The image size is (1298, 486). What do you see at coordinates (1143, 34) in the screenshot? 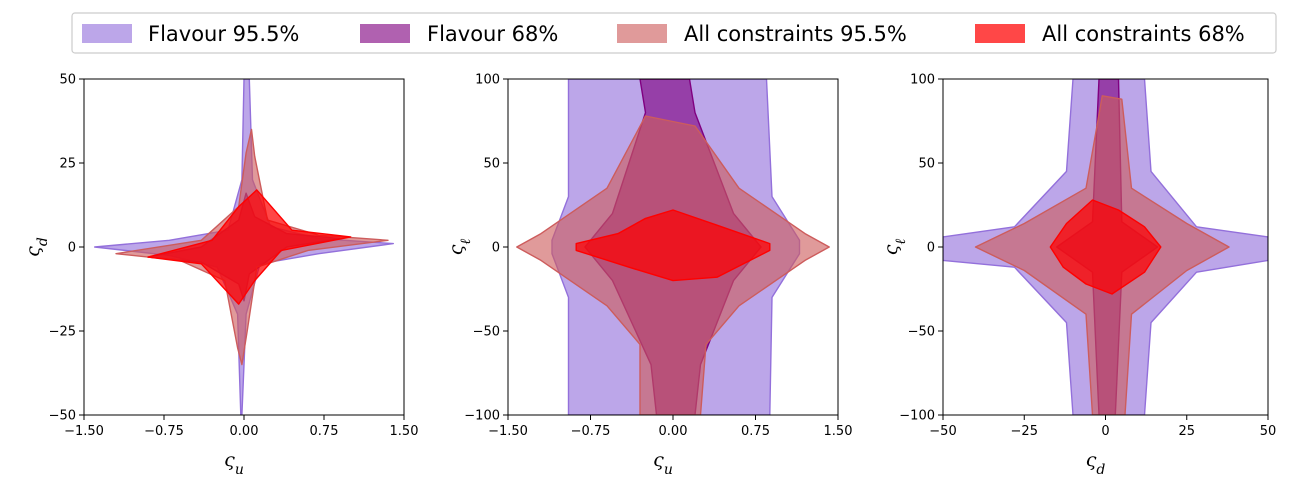
I see `legend-label-all-68: All constraints 68%` at bounding box center [1143, 34].